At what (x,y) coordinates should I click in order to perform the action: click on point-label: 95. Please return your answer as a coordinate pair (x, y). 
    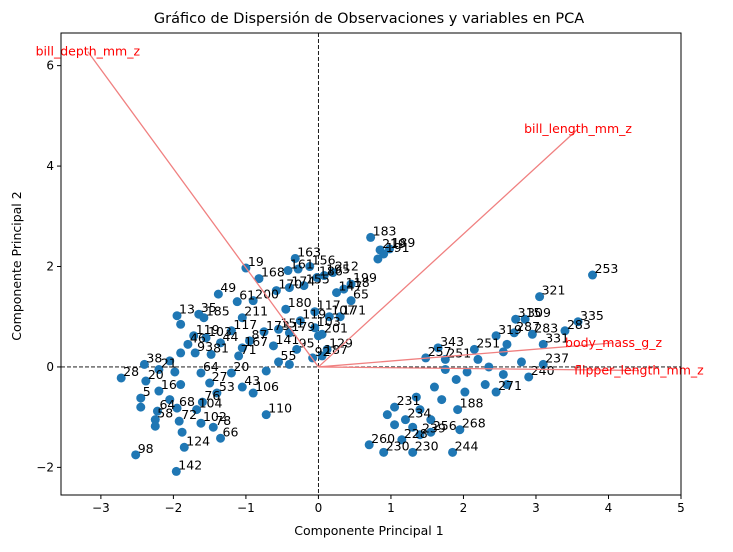
    Looking at the image, I should click on (307, 342).